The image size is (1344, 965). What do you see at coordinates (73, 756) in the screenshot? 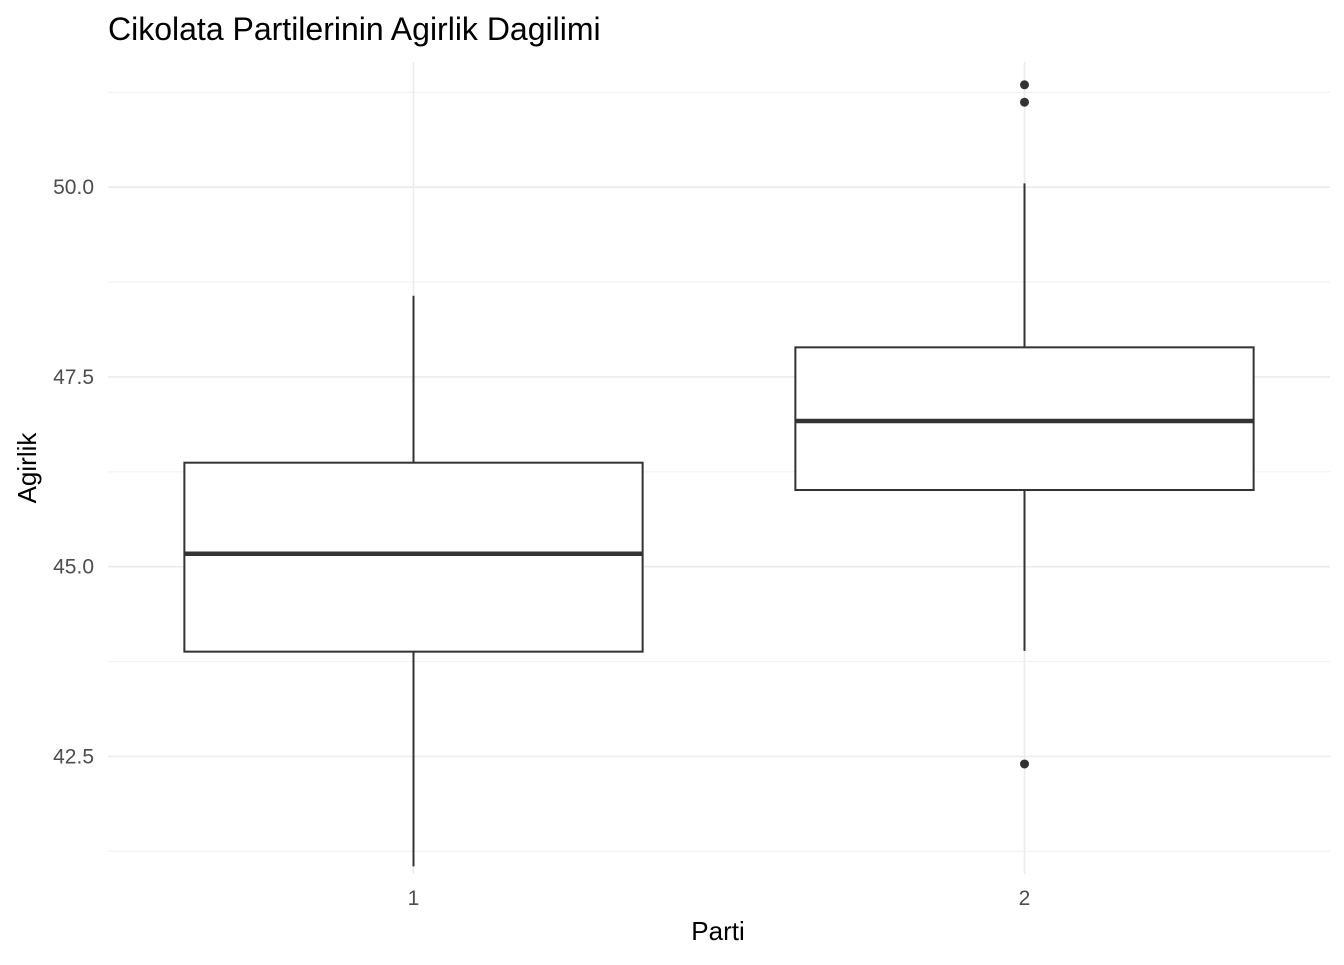
I see `y-tick-label: 42.5` at bounding box center [73, 756].